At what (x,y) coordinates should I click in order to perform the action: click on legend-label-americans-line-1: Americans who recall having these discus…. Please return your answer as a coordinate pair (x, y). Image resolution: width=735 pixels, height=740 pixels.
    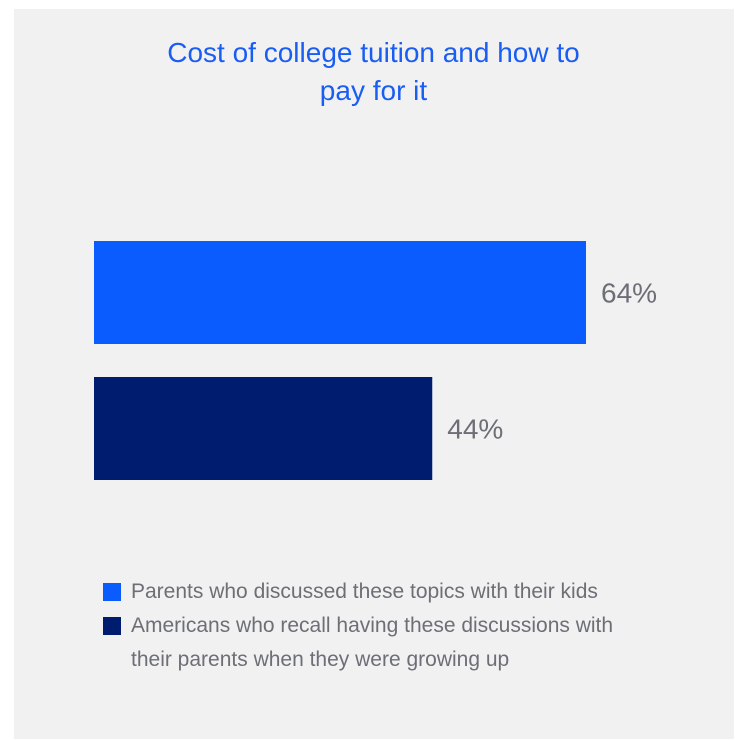
    Looking at the image, I should click on (372, 625).